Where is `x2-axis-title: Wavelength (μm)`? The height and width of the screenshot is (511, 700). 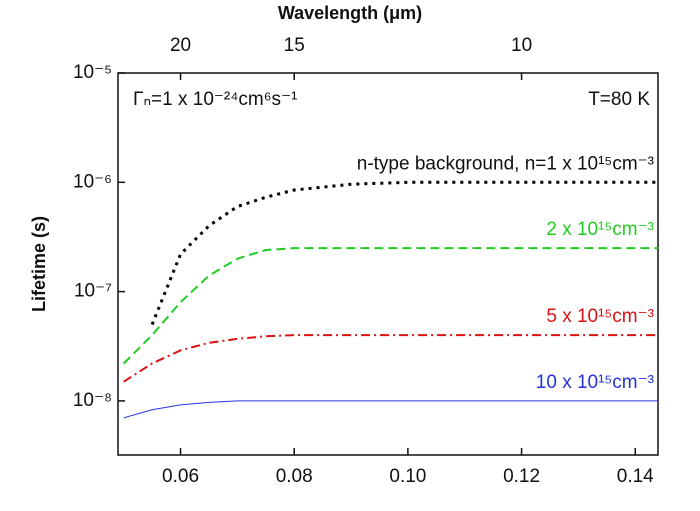
x2-axis-title: Wavelength (μm) is located at coordinates (350, 13).